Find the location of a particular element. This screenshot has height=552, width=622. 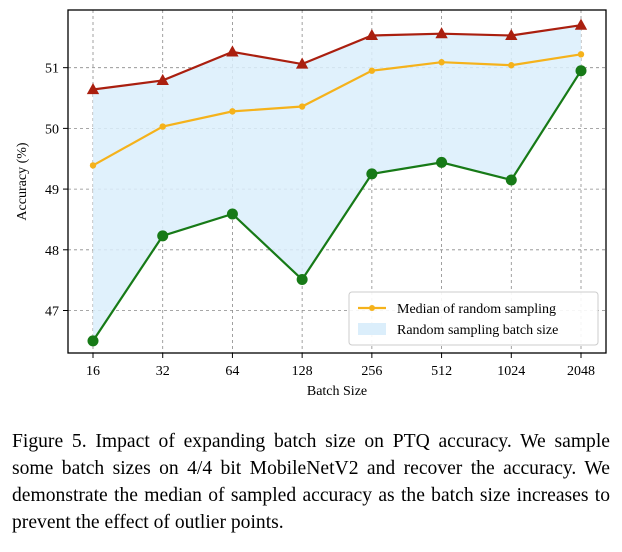

y-tick-label: 50 is located at coordinates (52, 129).